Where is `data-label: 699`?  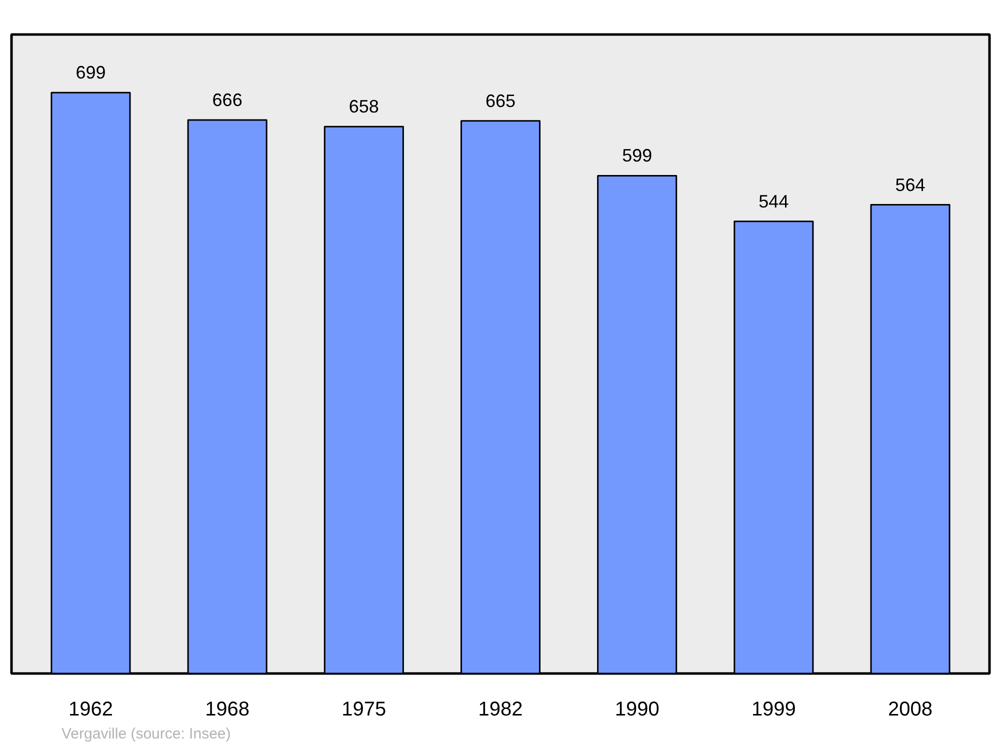
data-label: 699 is located at coordinates (91, 72).